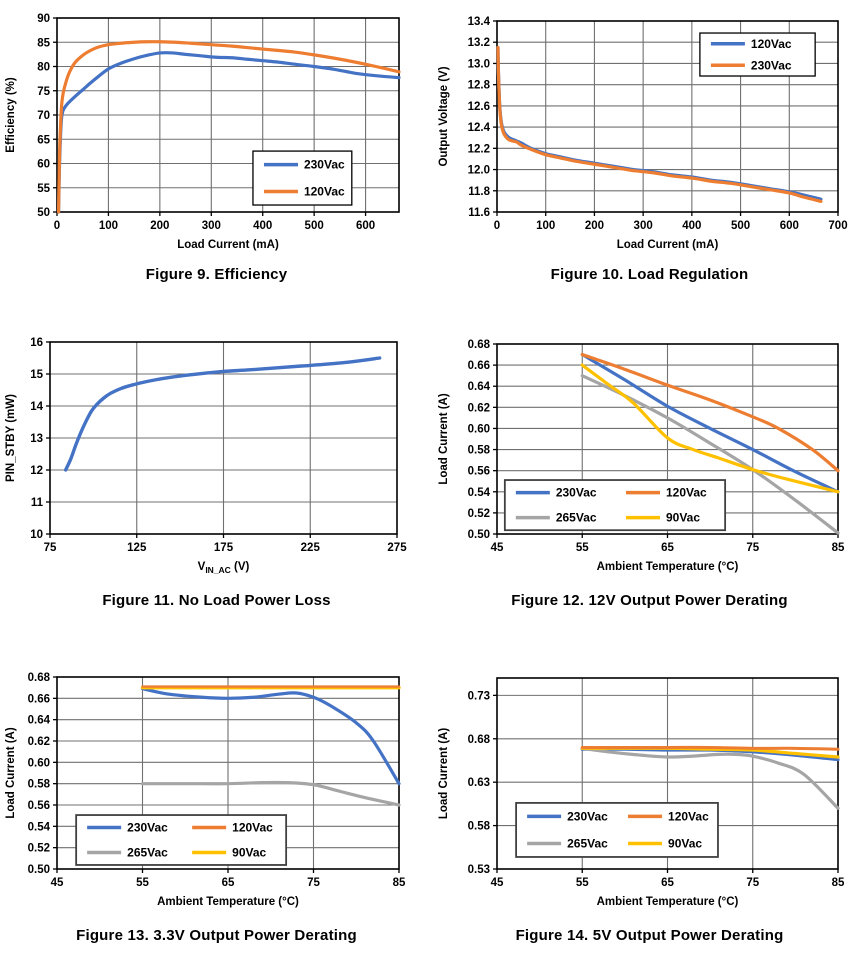  Describe the element at coordinates (479, 870) in the screenshot. I see `svg-text: 0.53` at that location.